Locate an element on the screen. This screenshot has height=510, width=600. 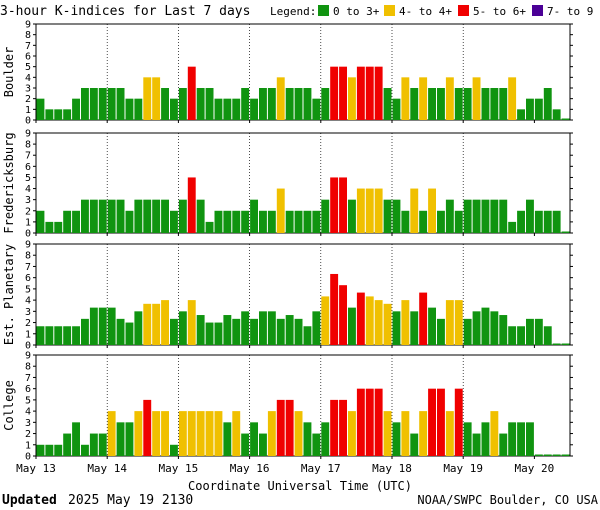
x-tick-label: May 18 is located at coordinates (392, 468).